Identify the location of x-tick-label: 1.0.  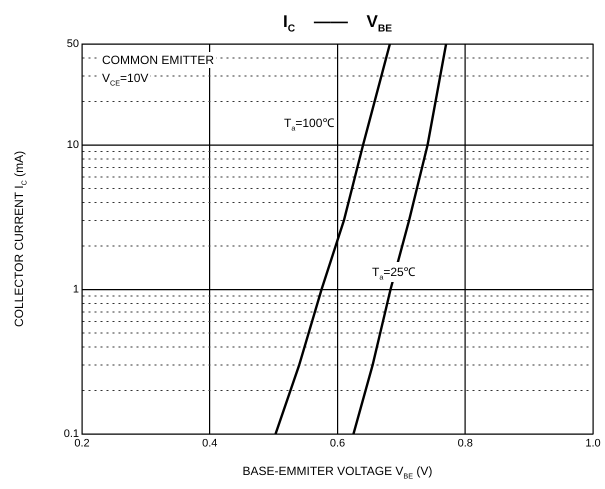
(593, 444).